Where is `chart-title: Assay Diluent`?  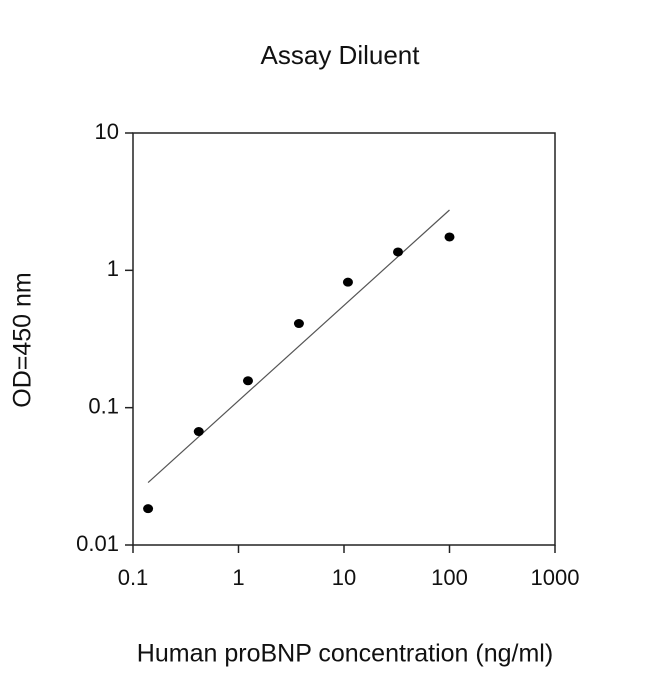 chart-title: Assay Diluent is located at coordinates (341, 55).